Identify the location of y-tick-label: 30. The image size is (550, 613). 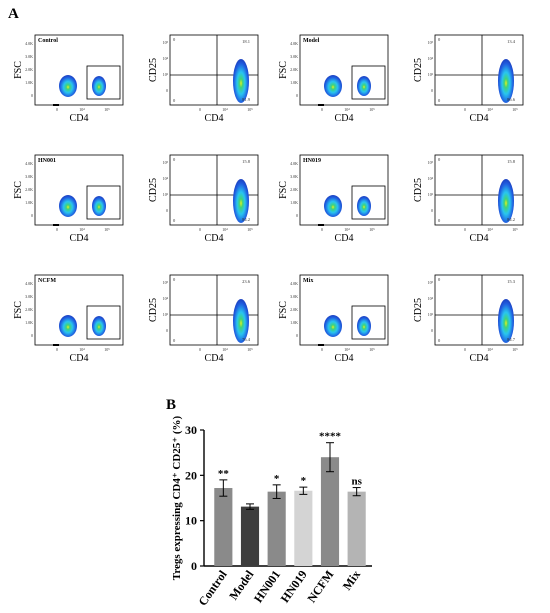
(191, 430).